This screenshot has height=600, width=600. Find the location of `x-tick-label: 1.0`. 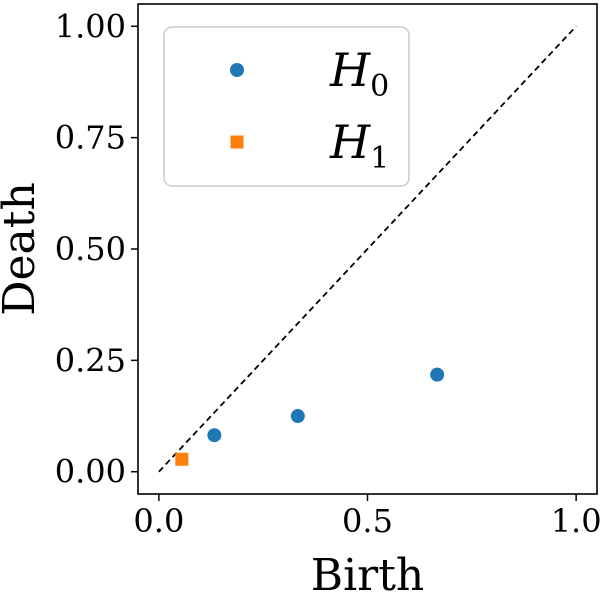

x-tick-label: 1.0 is located at coordinates (575, 521).